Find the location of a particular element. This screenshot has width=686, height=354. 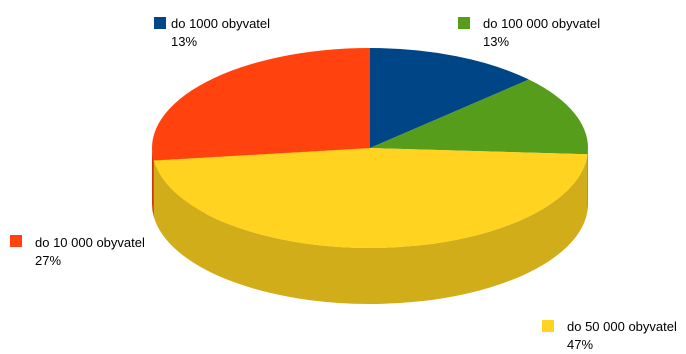

label-do-100000: do 100 000 obyvatel 13% is located at coordinates (529, 32).